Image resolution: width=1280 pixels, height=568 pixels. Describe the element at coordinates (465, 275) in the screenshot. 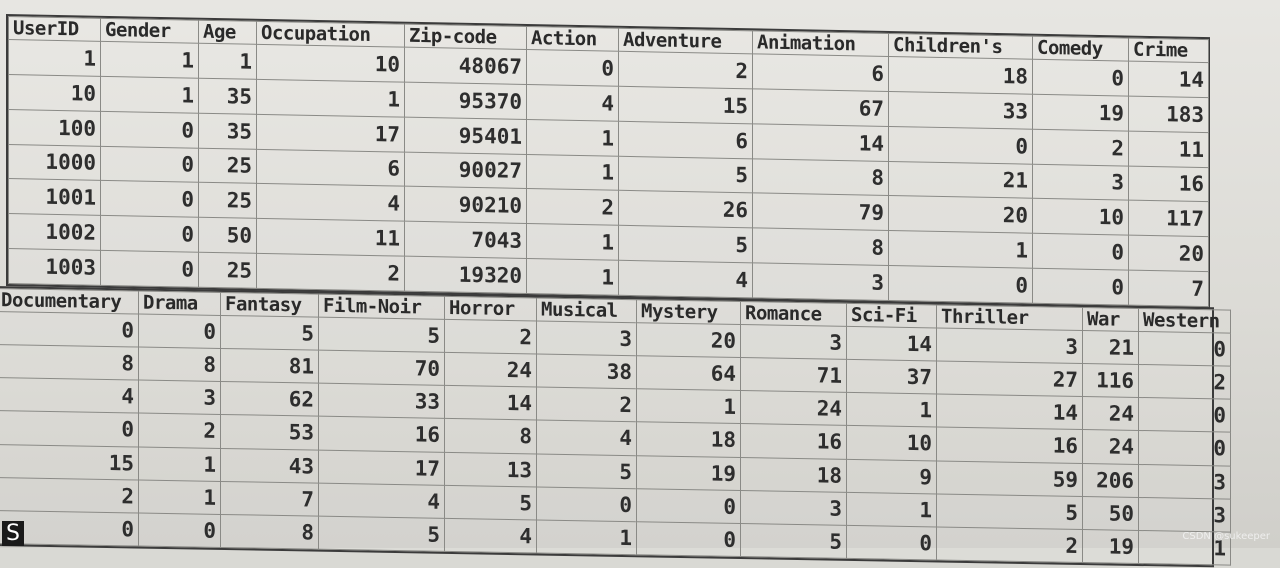

I see `table-cell: 19320` at that location.